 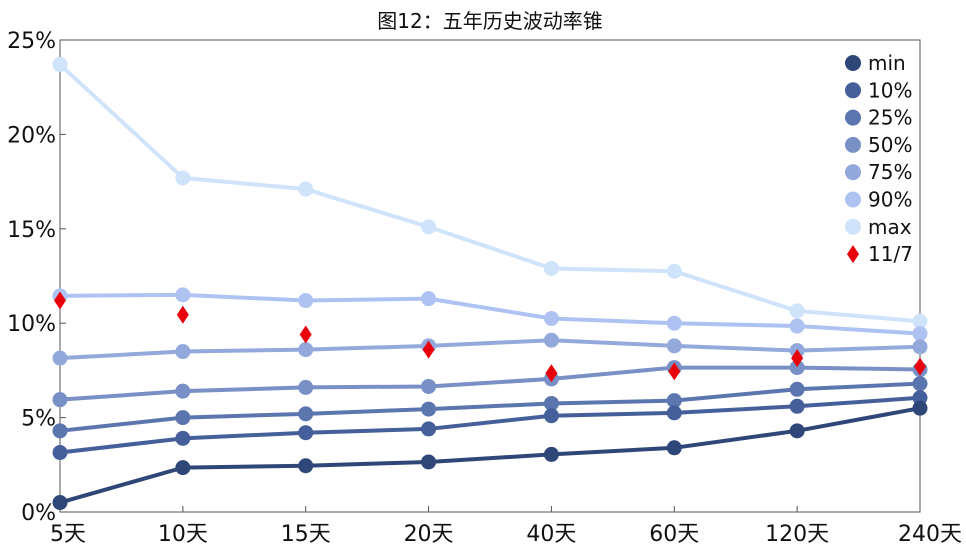 I want to click on legend-label: 25%, so click(x=890, y=118).